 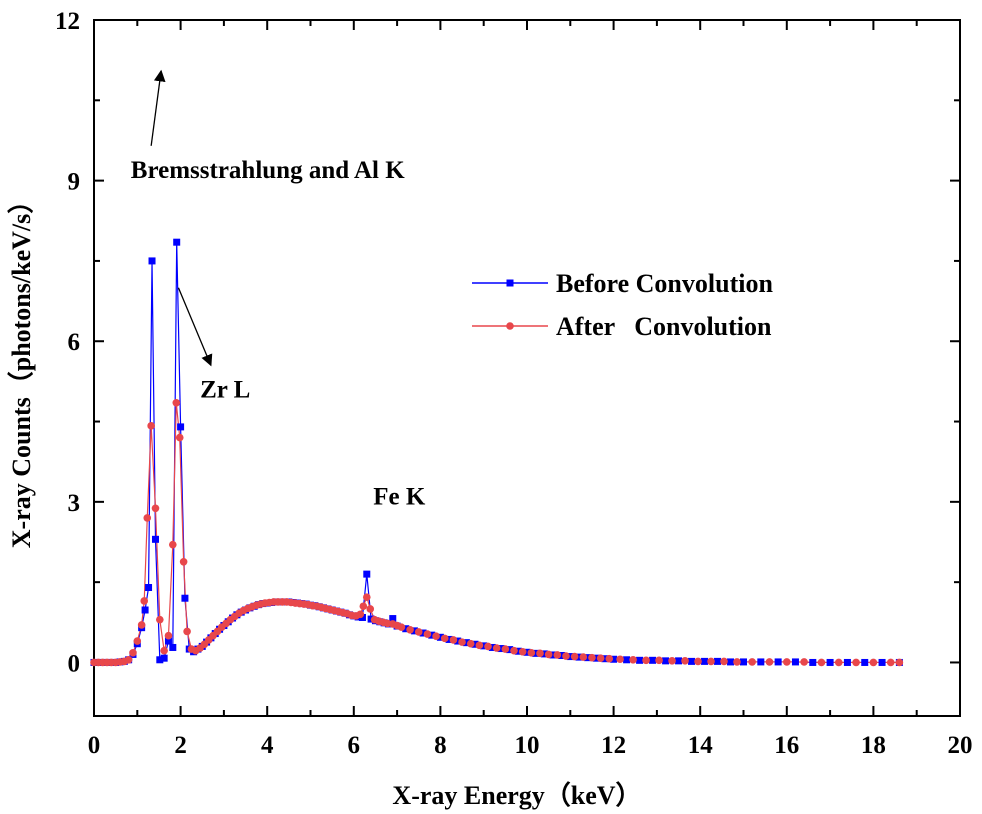 I want to click on y-tick-labels: 0 3 6 9 12, so click(x=67, y=342).